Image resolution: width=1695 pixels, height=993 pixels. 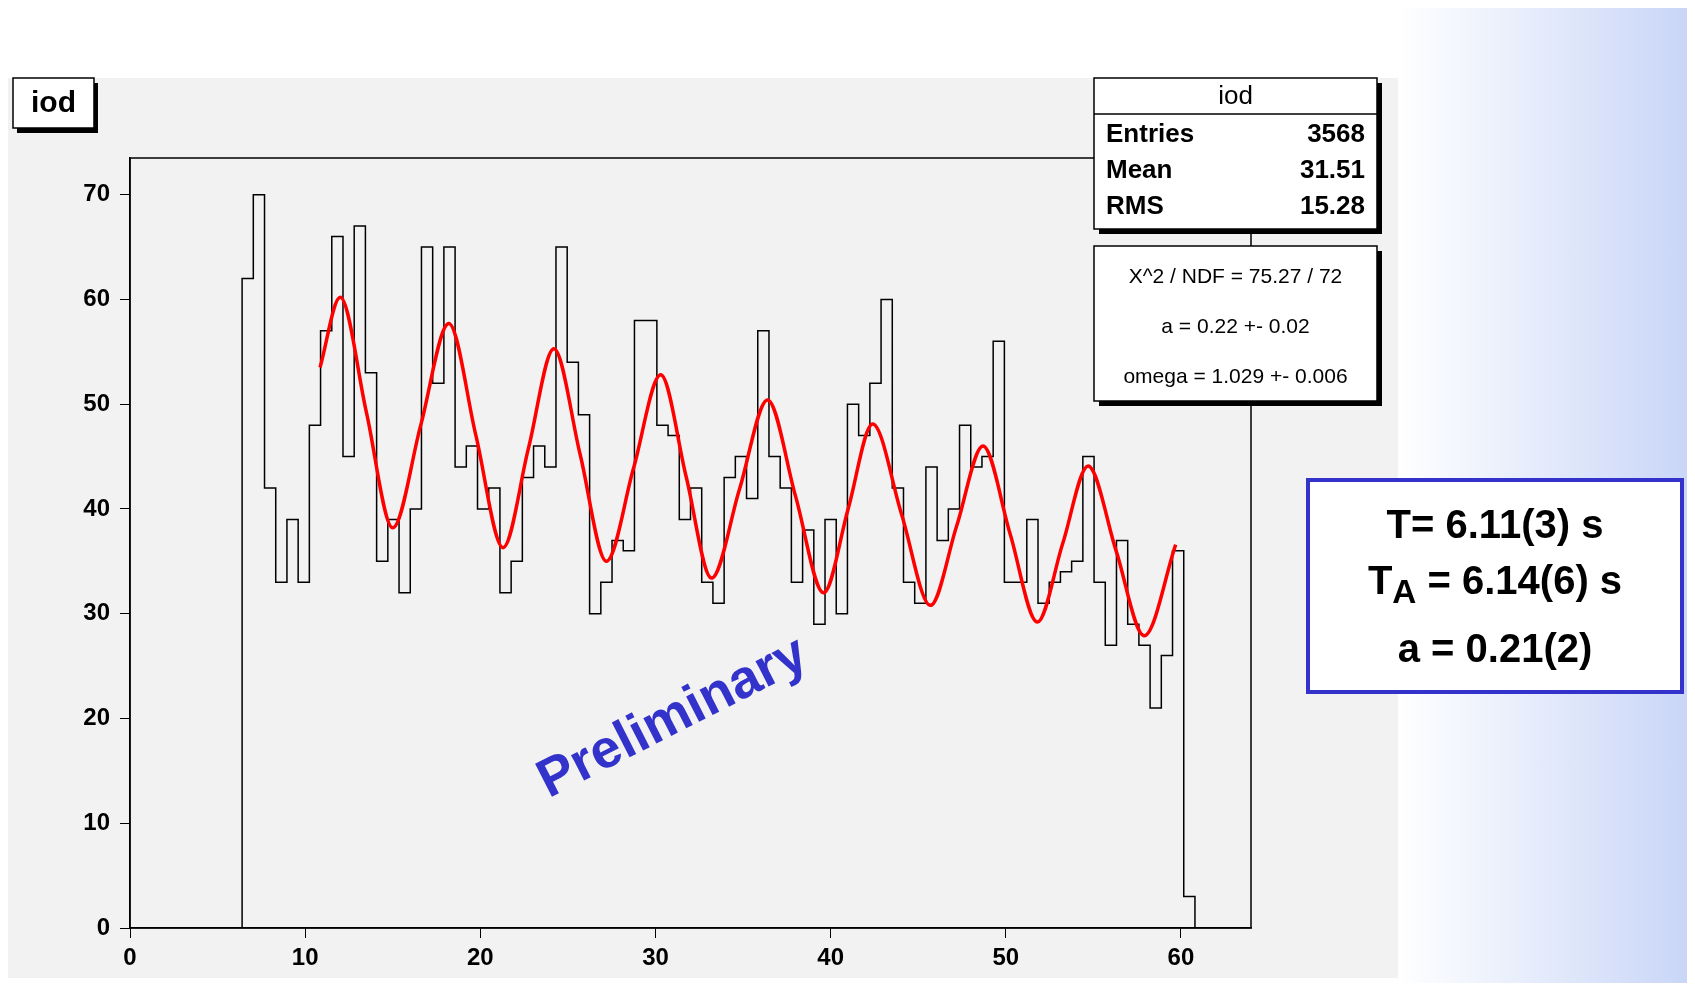 What do you see at coordinates (1495, 584) in the screenshot?
I see `text: T$_{A}$ = 6.14(6) s` at bounding box center [1495, 584].